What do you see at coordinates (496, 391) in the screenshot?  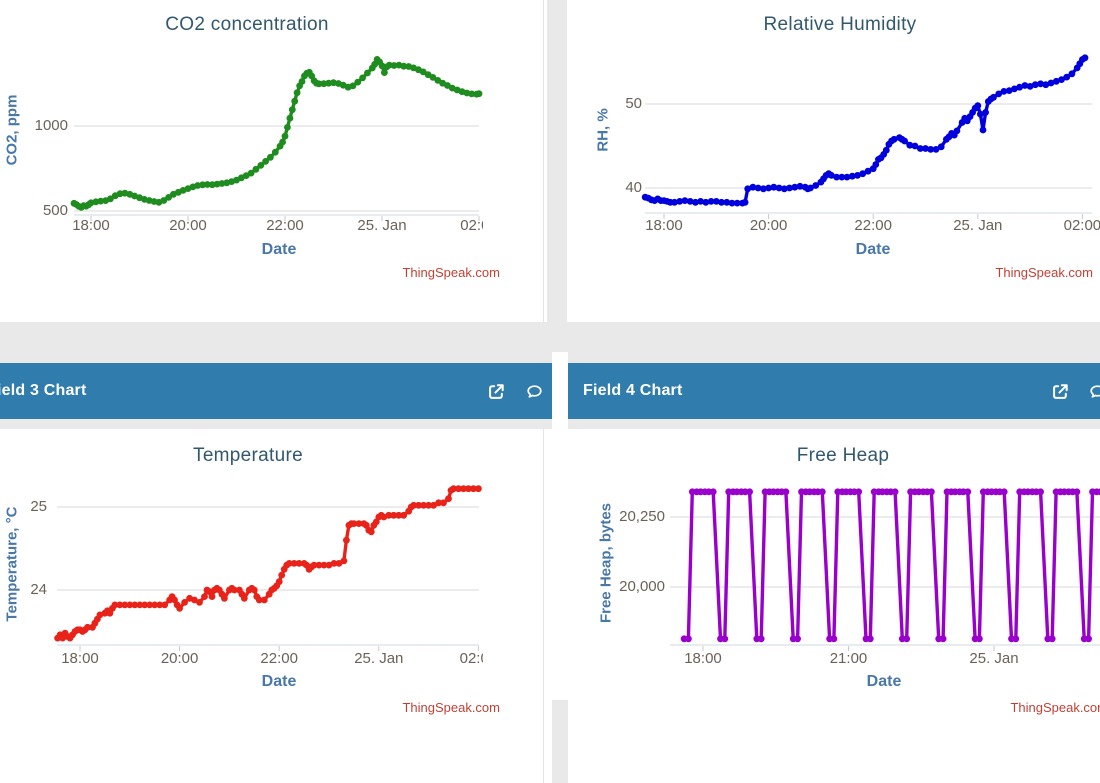 I see `open-in-new-window-icon` at bounding box center [496, 391].